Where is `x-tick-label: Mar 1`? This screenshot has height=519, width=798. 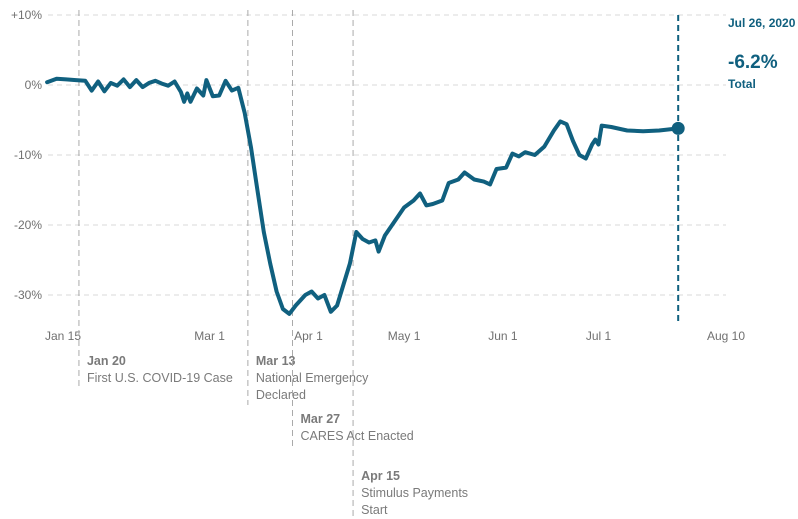
x-tick-label: Mar 1 is located at coordinates (209, 336).